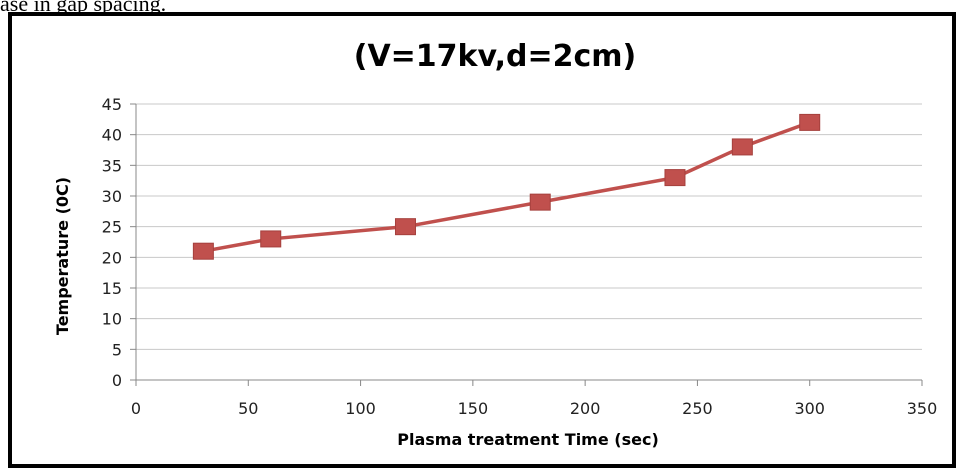 The image size is (962, 472). What do you see at coordinates (112, 257) in the screenshot?
I see `y-tick-label: 20` at bounding box center [112, 257].